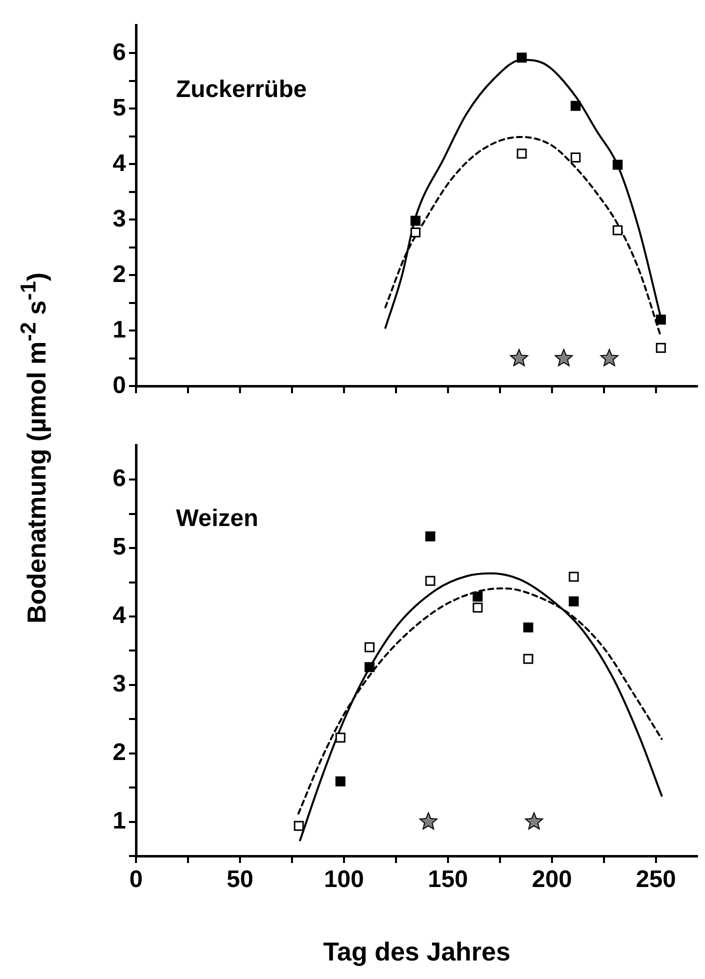 This screenshot has width=705, height=979. What do you see at coordinates (552, 880) in the screenshot?
I see `x-tick-label: 200` at bounding box center [552, 880].